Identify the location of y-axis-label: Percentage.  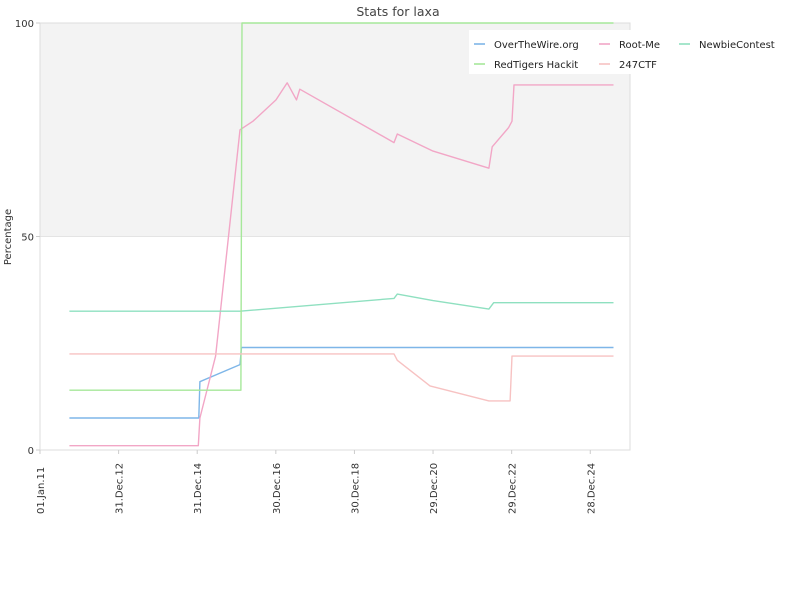
(8, 237).